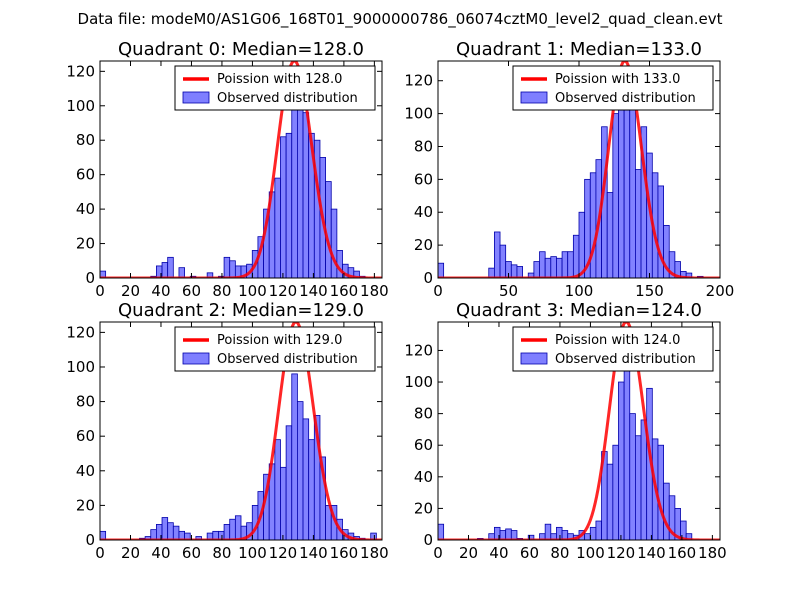 The height and width of the screenshot is (600, 800). I want to click on panel-title: Quadrant 3: Median=124.0, so click(579, 310).